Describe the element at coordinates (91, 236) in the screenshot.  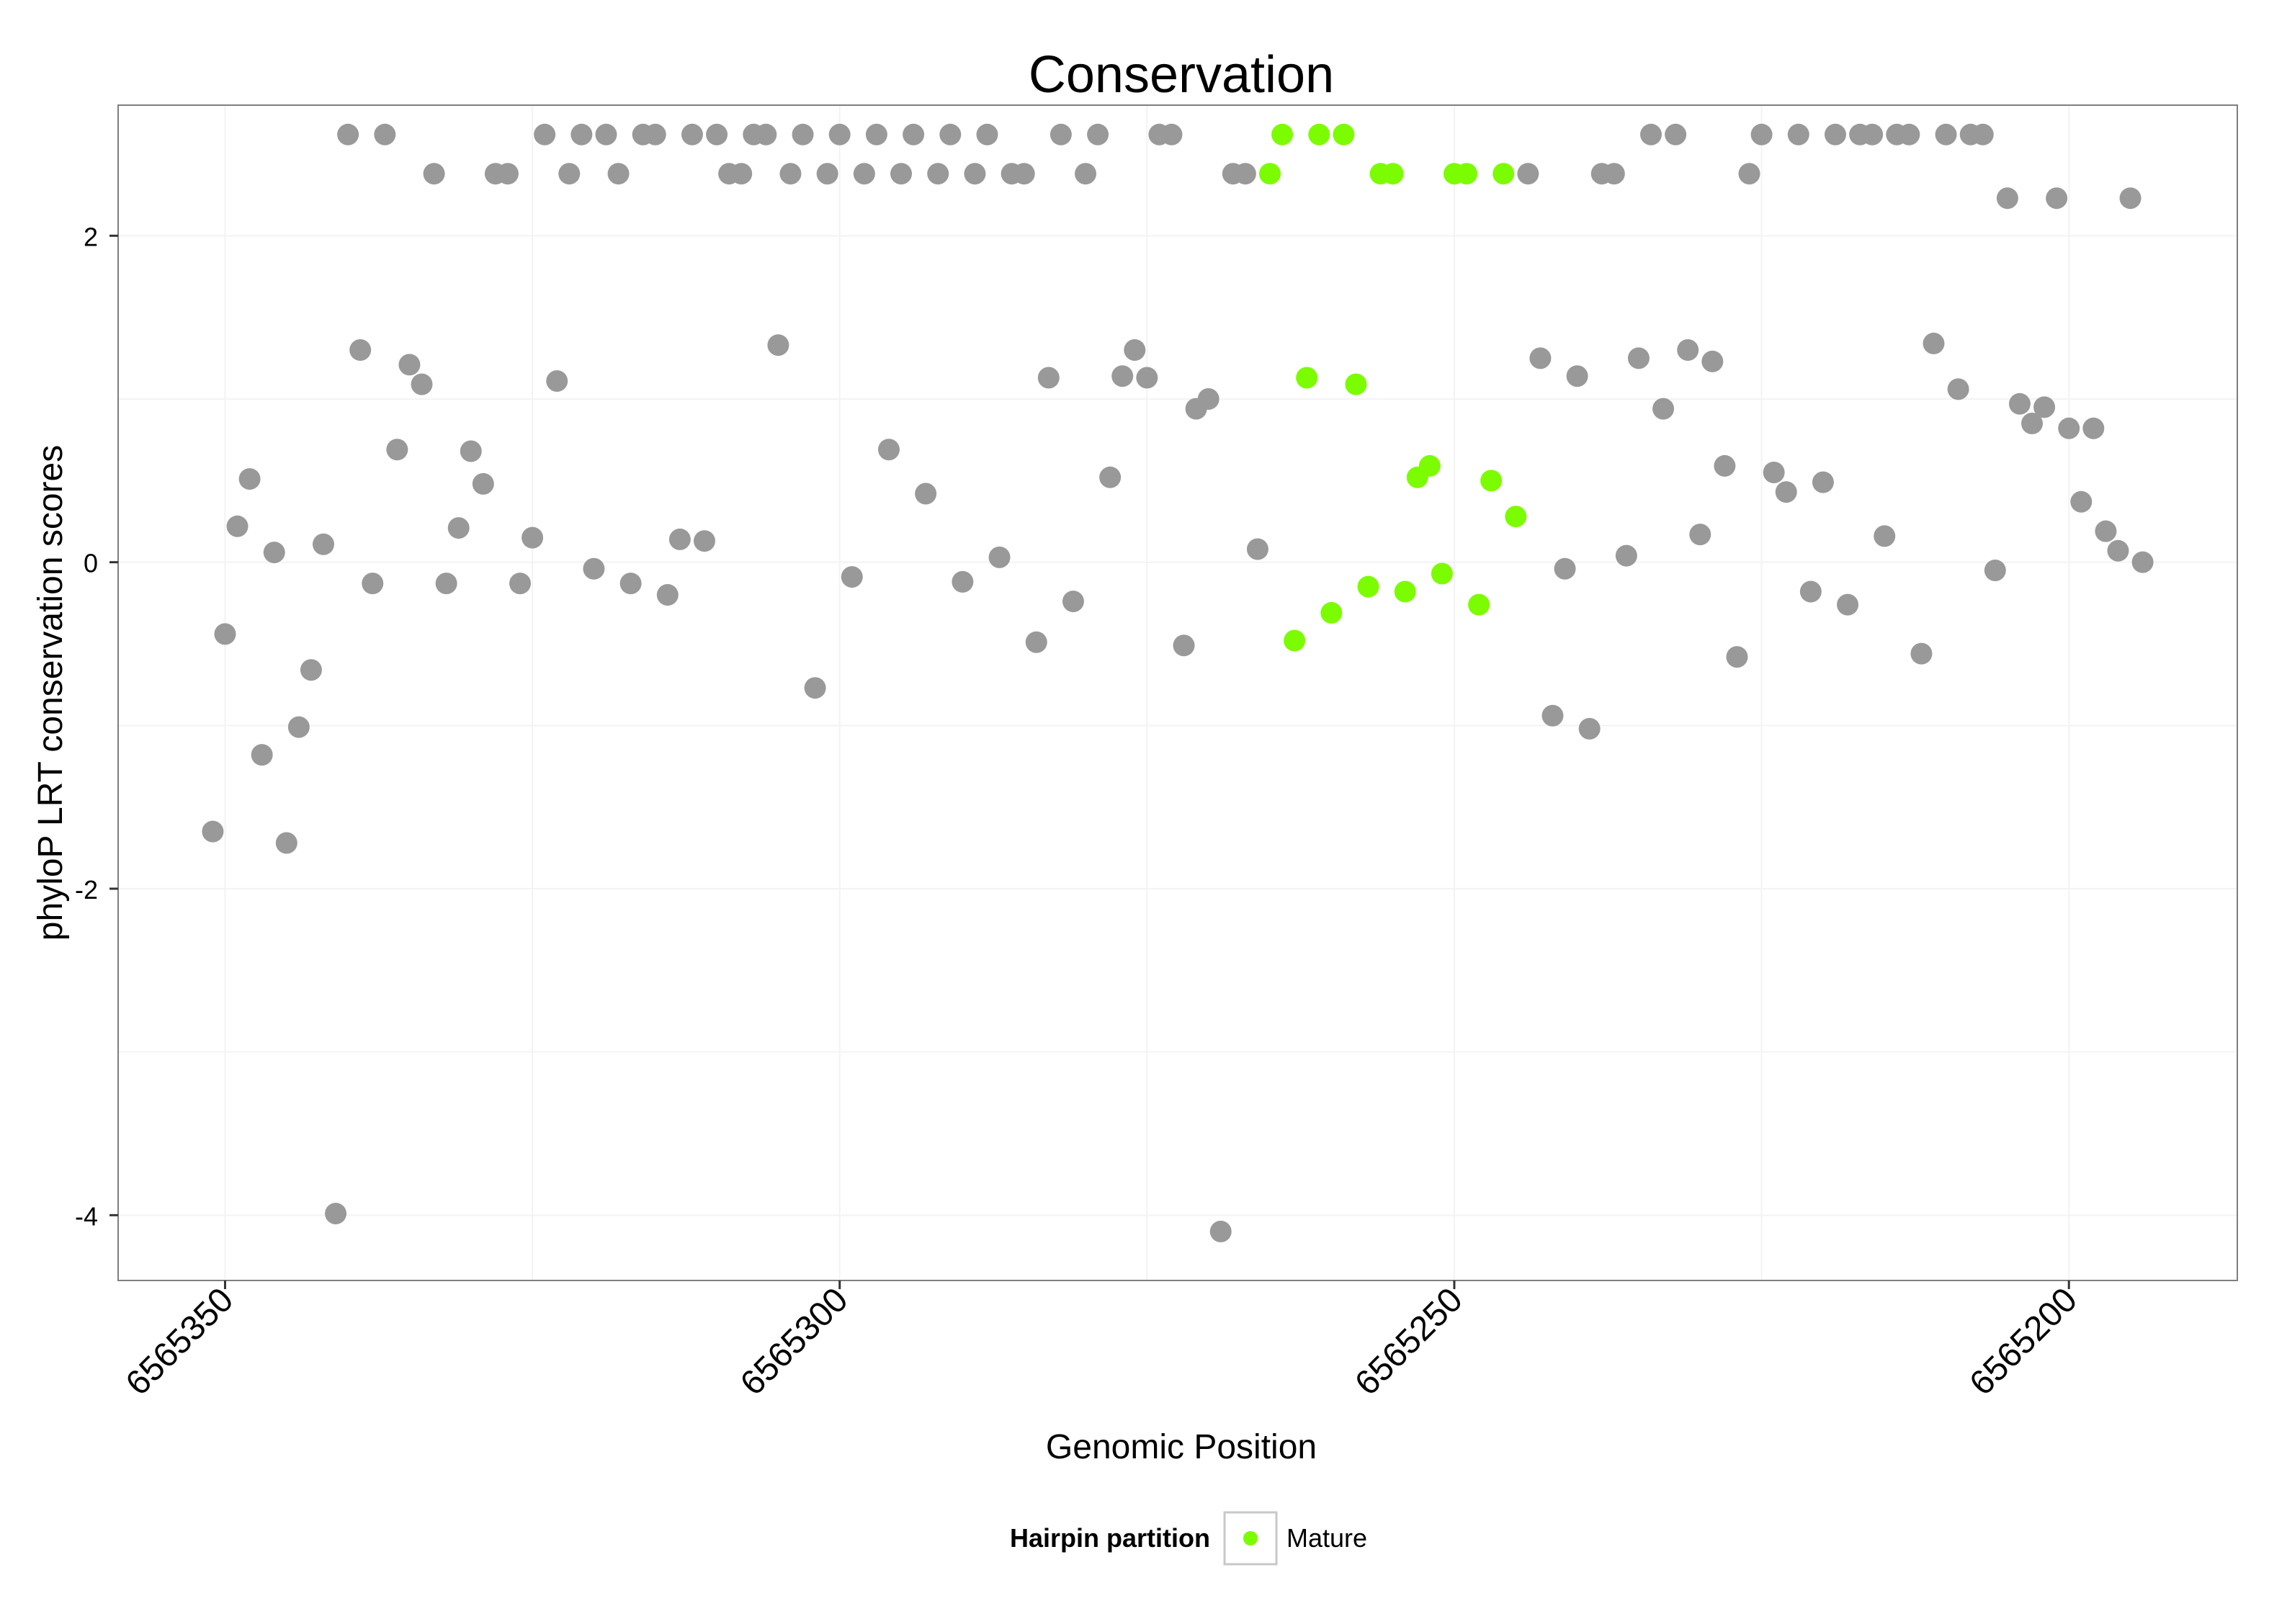
I see `y-tick-label: 2` at that location.